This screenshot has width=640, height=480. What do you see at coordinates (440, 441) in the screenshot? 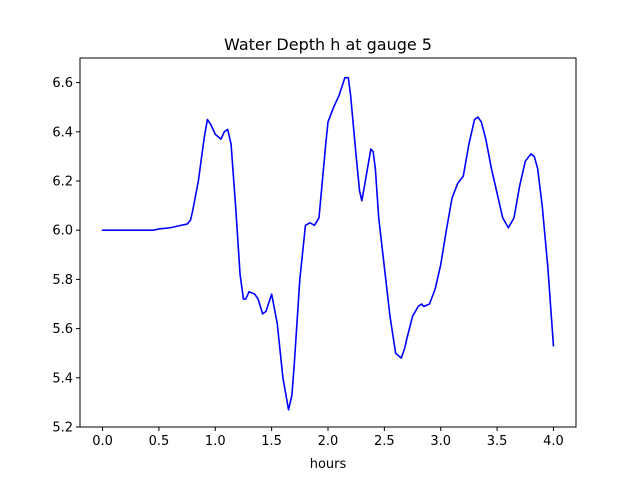
I see `x-tick-label: 3.0` at bounding box center [440, 441].